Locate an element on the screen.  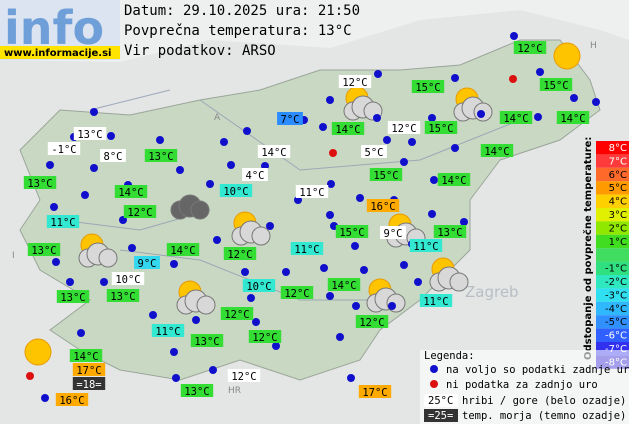
scale-label: -4°C is located at coordinates (616, 309).